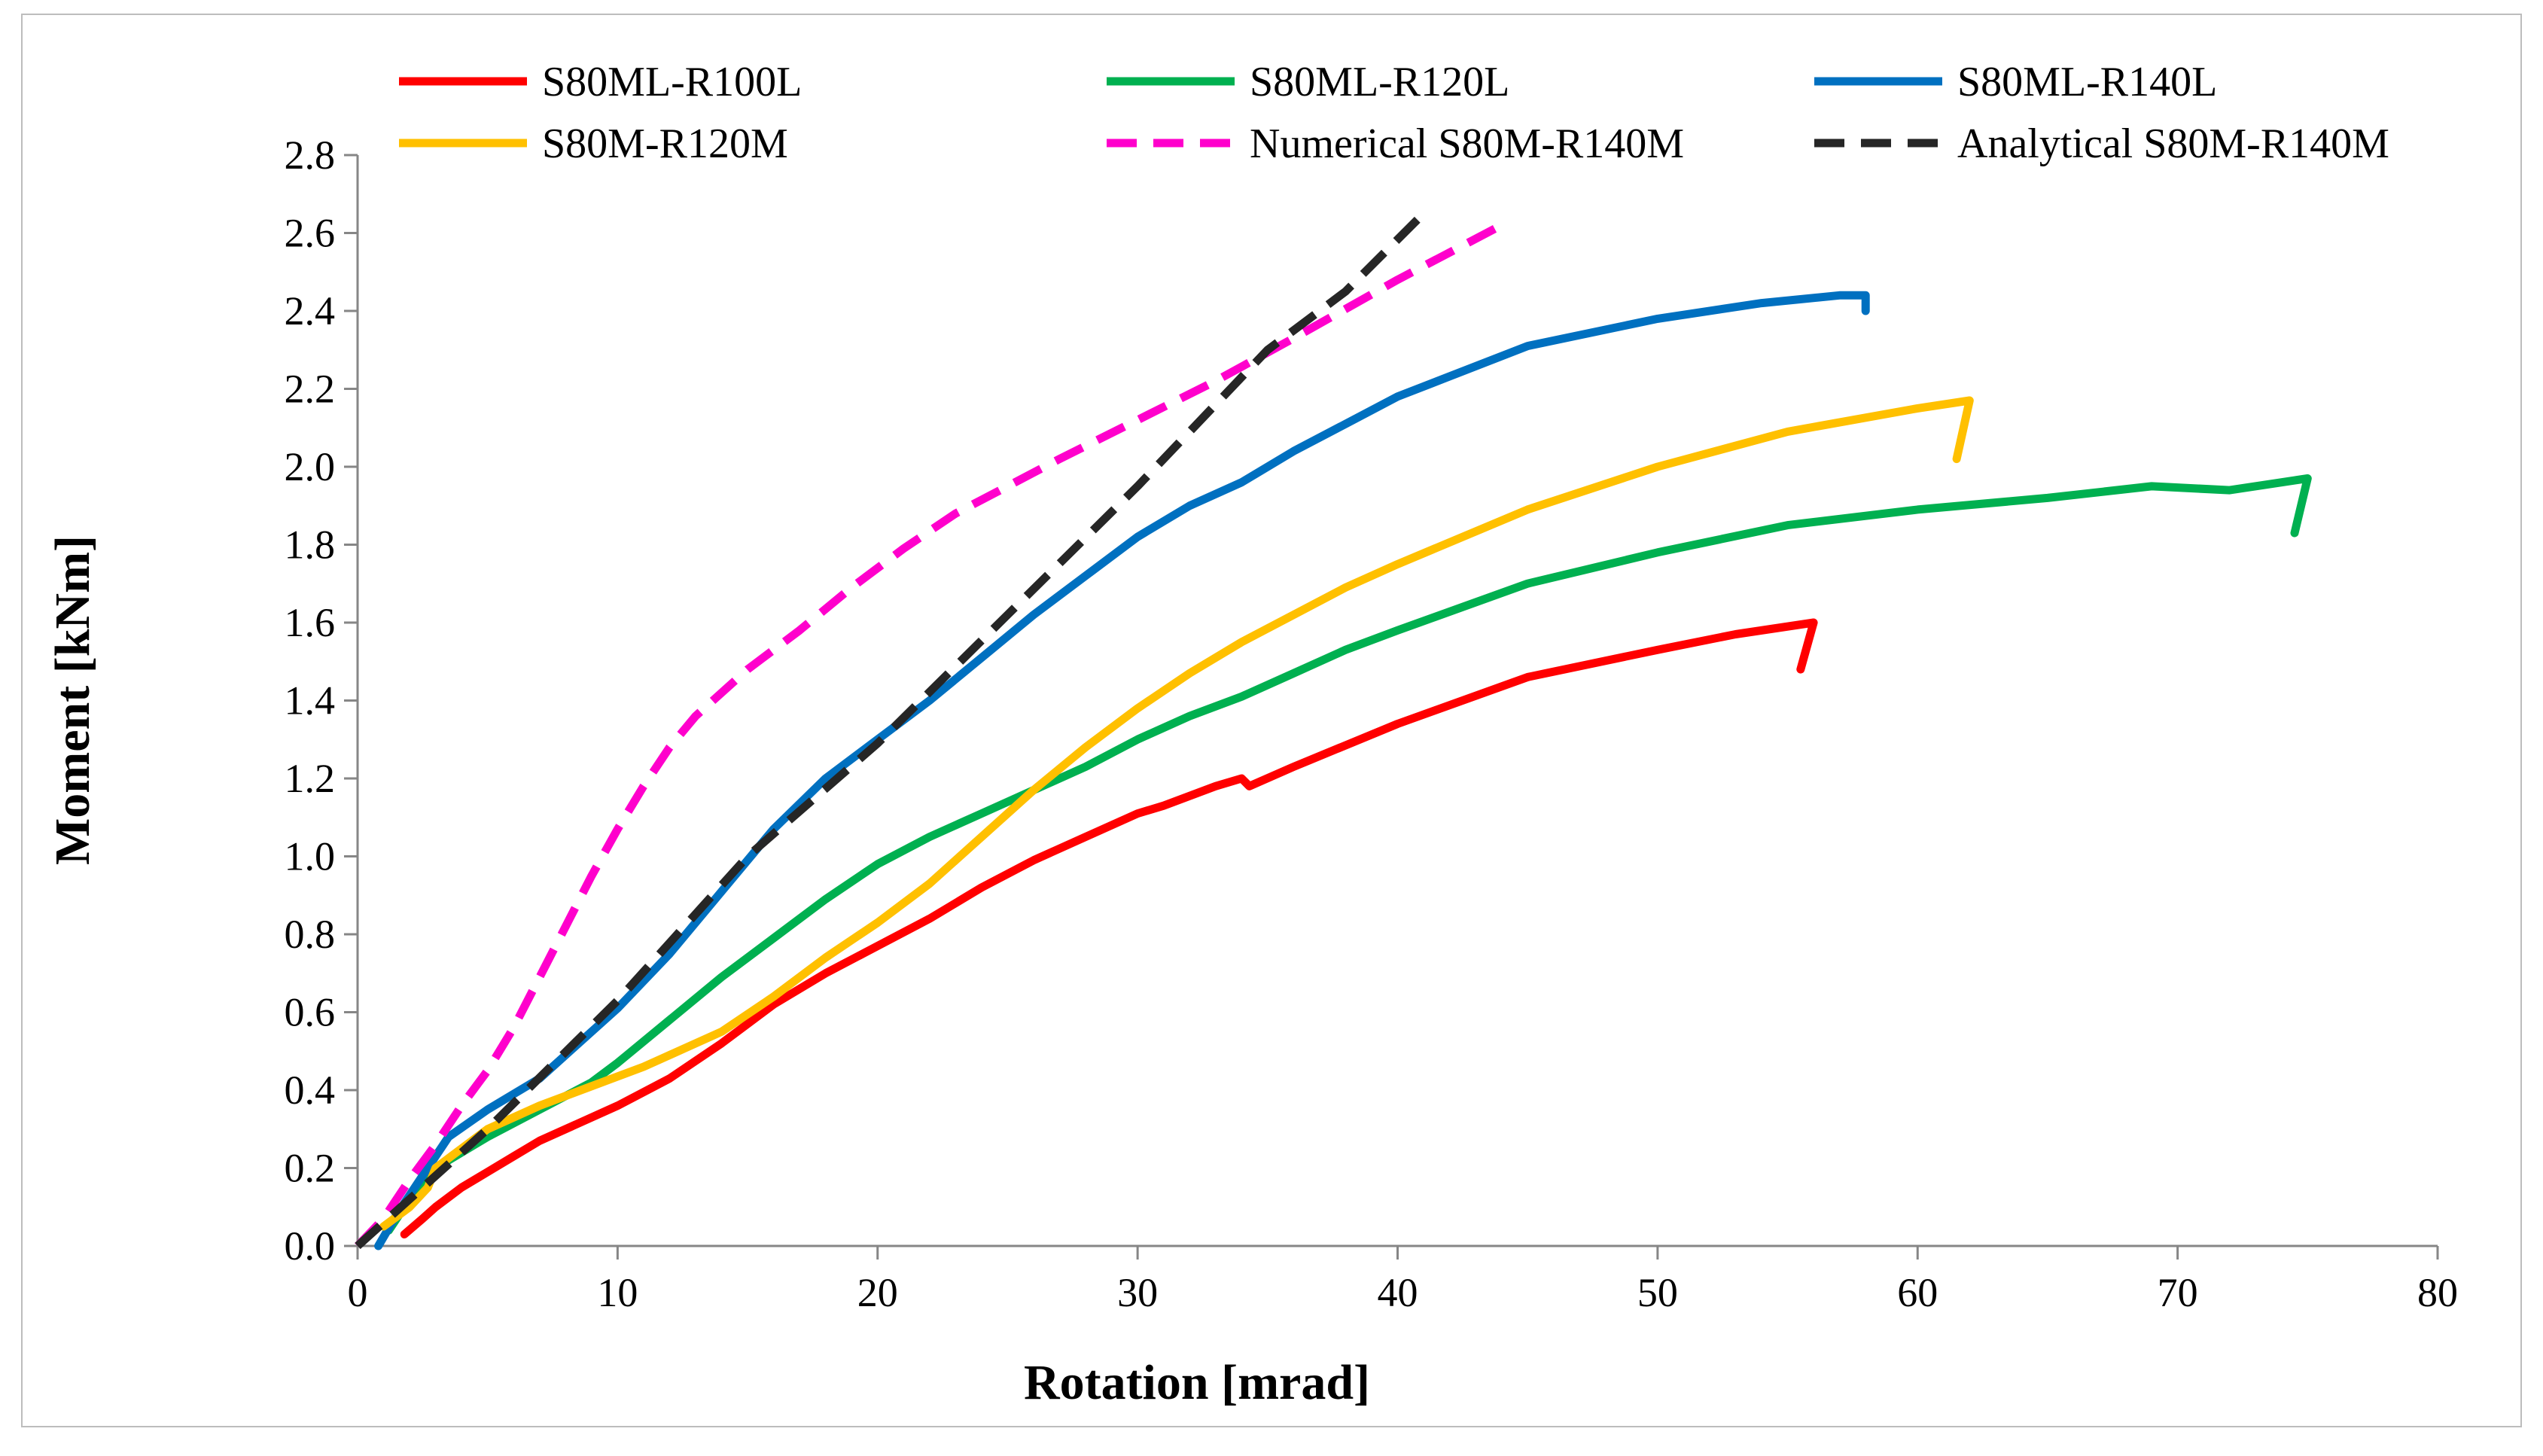 The image size is (2543, 1456). What do you see at coordinates (310, 466) in the screenshot?
I see `y-tick-label: 2.0` at bounding box center [310, 466].